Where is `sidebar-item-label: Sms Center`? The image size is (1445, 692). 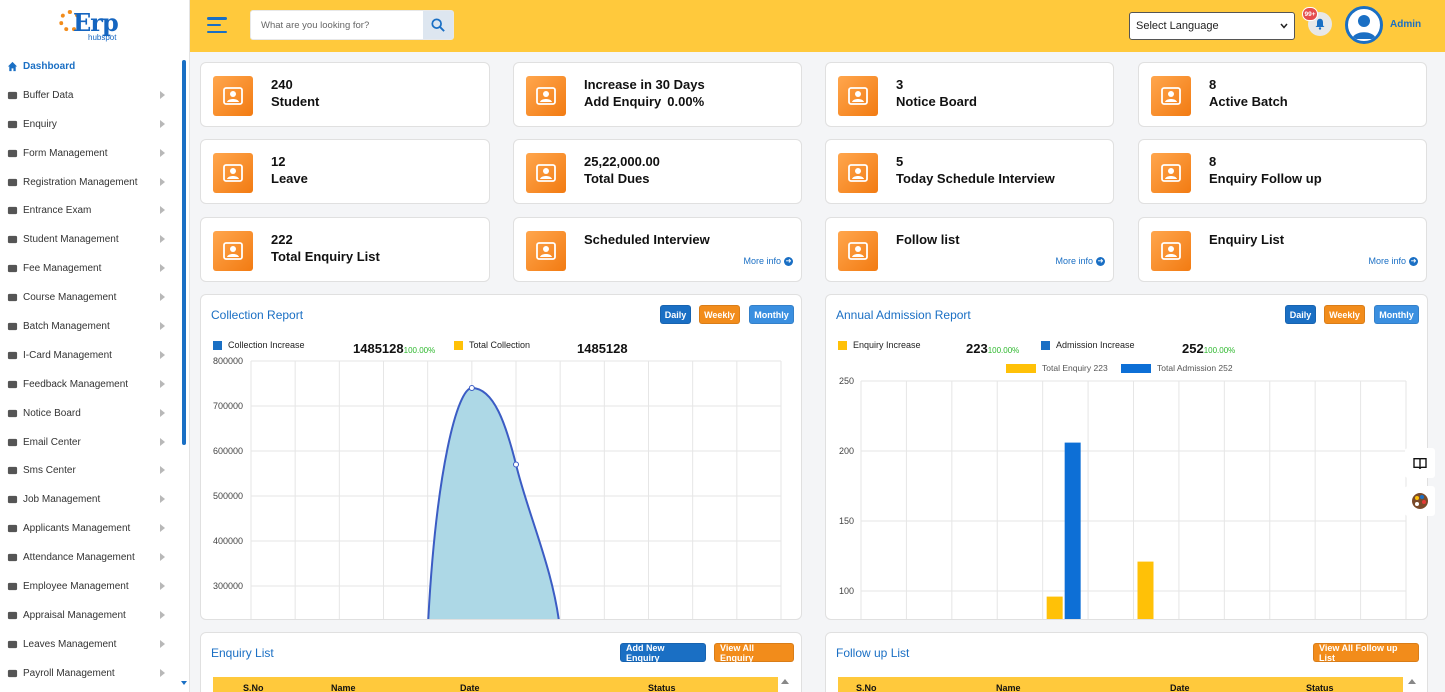
sidebar-item-label: Sms Center is located at coordinates (49, 471).